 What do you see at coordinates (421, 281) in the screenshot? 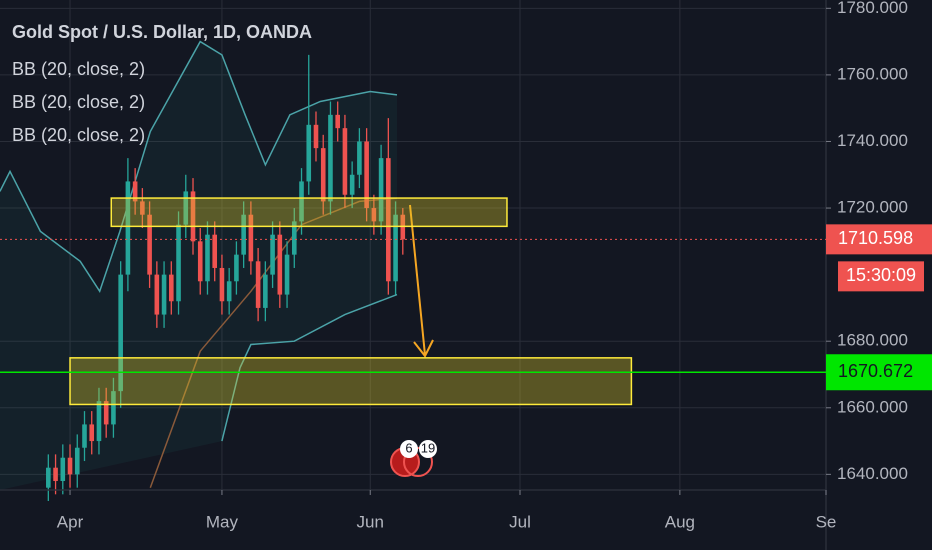
I see `arrow` at bounding box center [421, 281].